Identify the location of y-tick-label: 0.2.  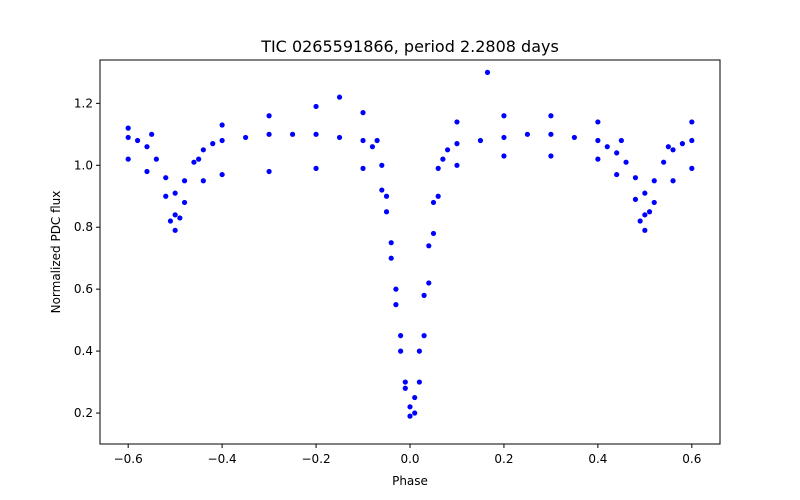
(83, 413).